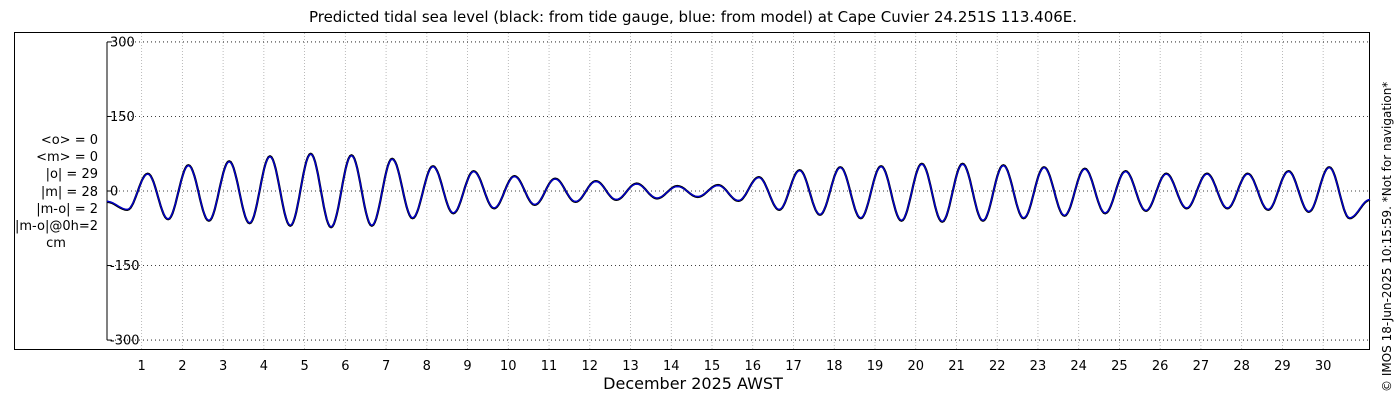 The width and height of the screenshot is (1400, 400). I want to click on x-tick-label: 21, so click(956, 366).